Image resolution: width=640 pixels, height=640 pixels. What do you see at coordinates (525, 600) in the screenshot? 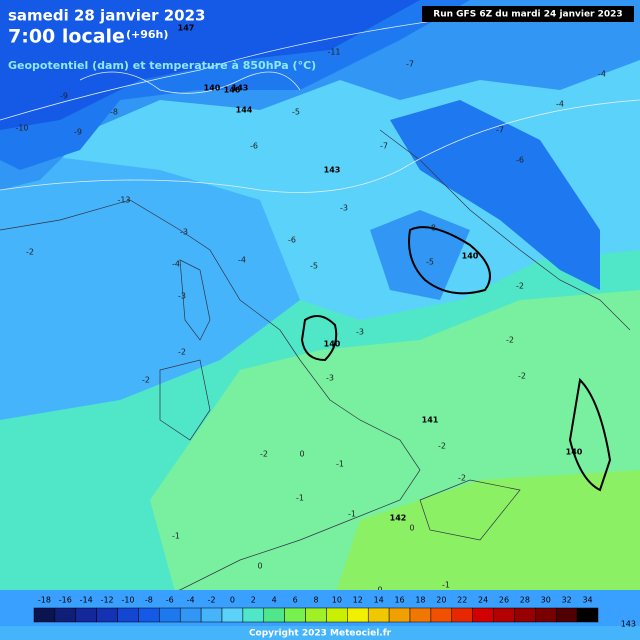
I see `legend-label: 28` at bounding box center [525, 600].